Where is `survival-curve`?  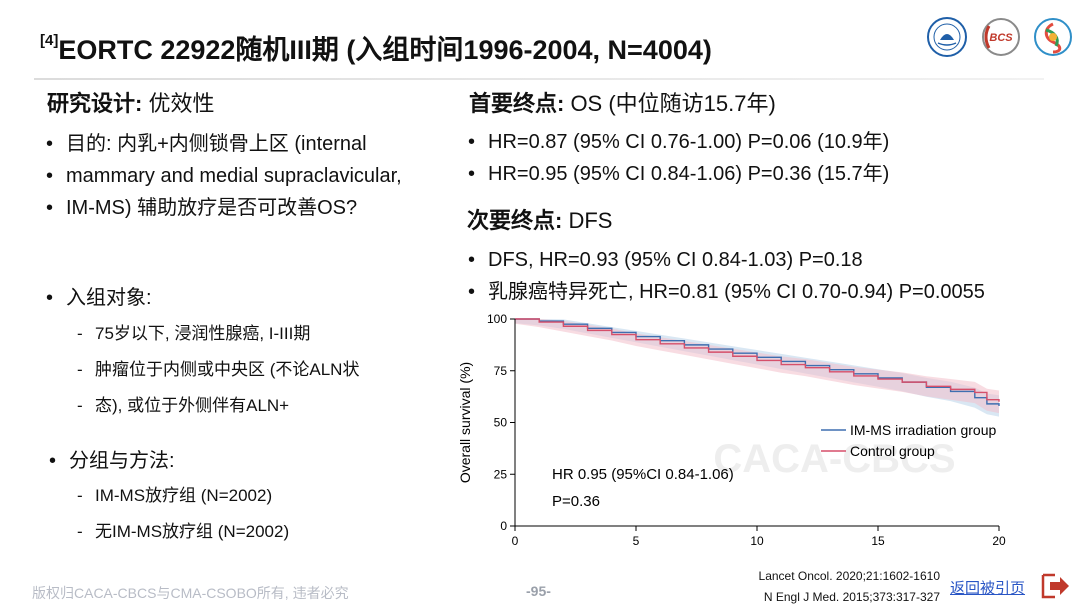 survival-curve is located at coordinates (757, 360).